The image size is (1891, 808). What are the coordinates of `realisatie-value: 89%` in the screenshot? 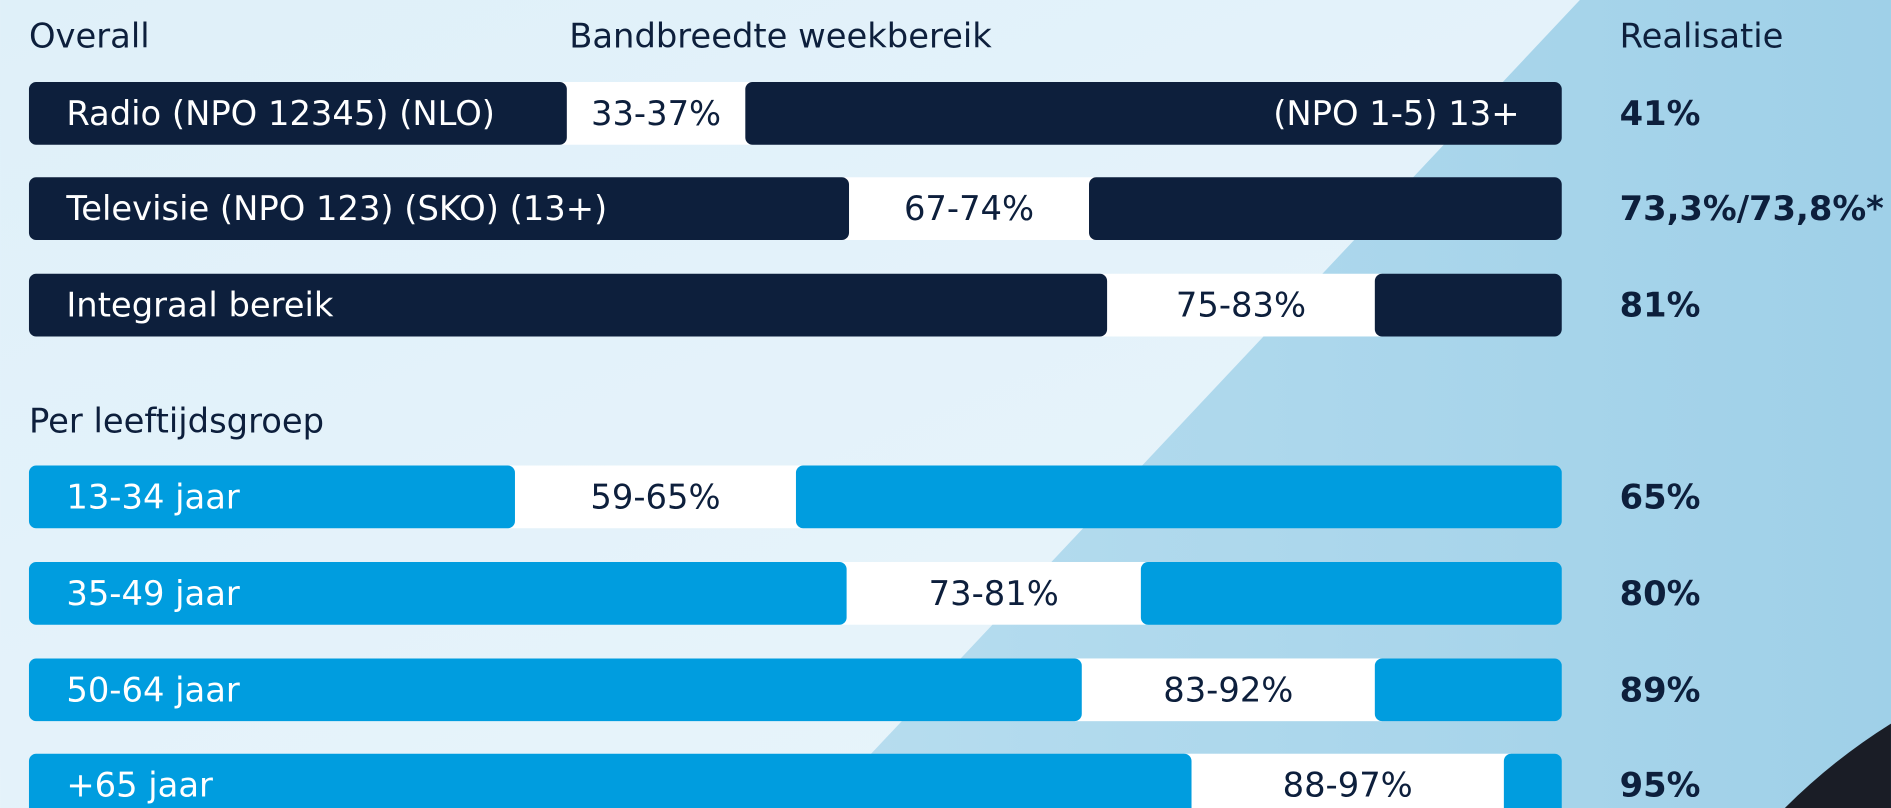 It's located at (1660, 689).